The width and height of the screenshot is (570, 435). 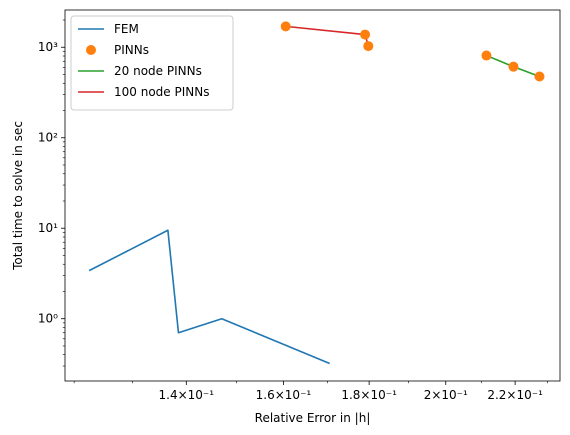 I want to click on legend-label: FEM, so click(x=126, y=29).